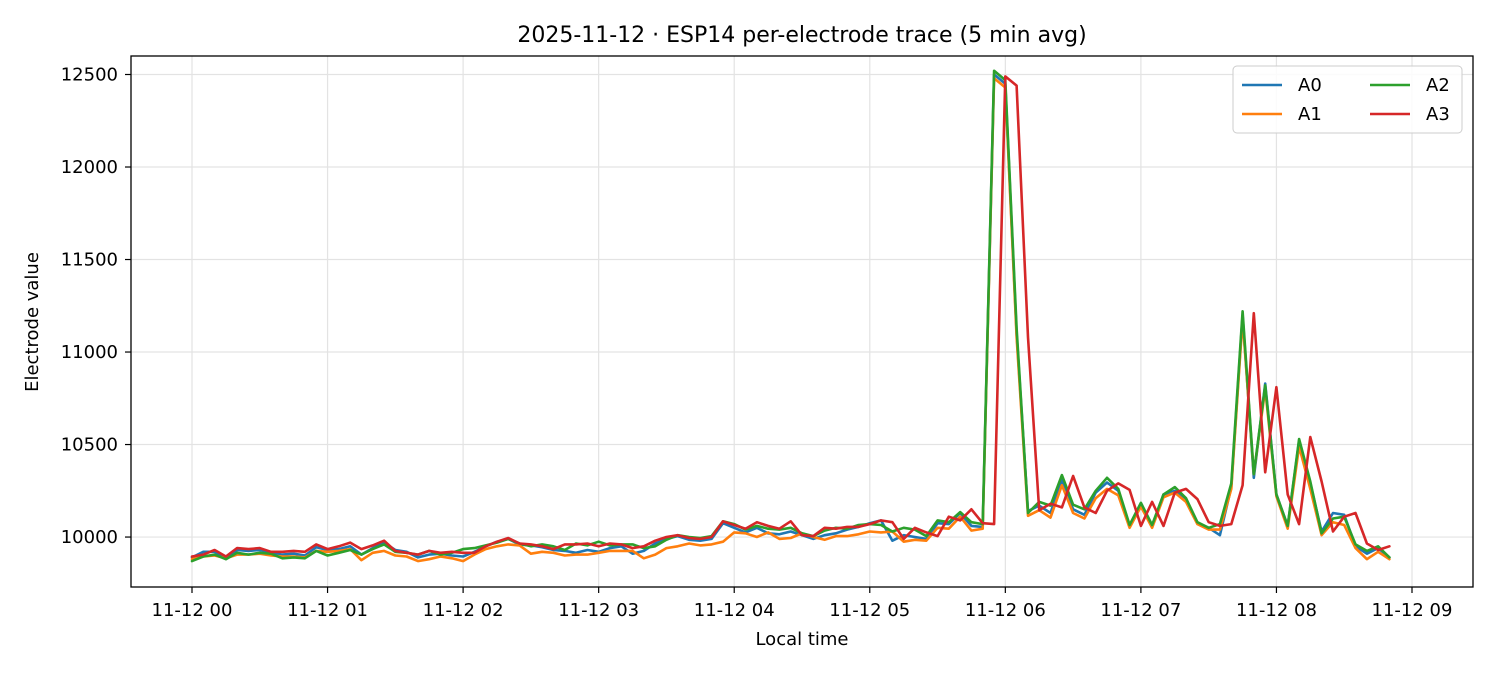 The image size is (1500, 675). Describe the element at coordinates (869, 610) in the screenshot. I see `x-tick-label: 11-12 05` at that location.